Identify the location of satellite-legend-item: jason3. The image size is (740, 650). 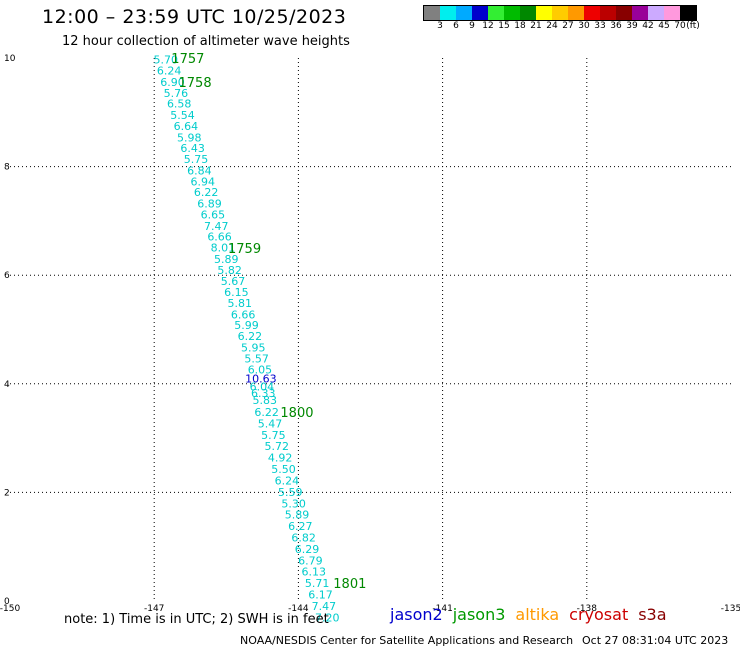
(479, 614).